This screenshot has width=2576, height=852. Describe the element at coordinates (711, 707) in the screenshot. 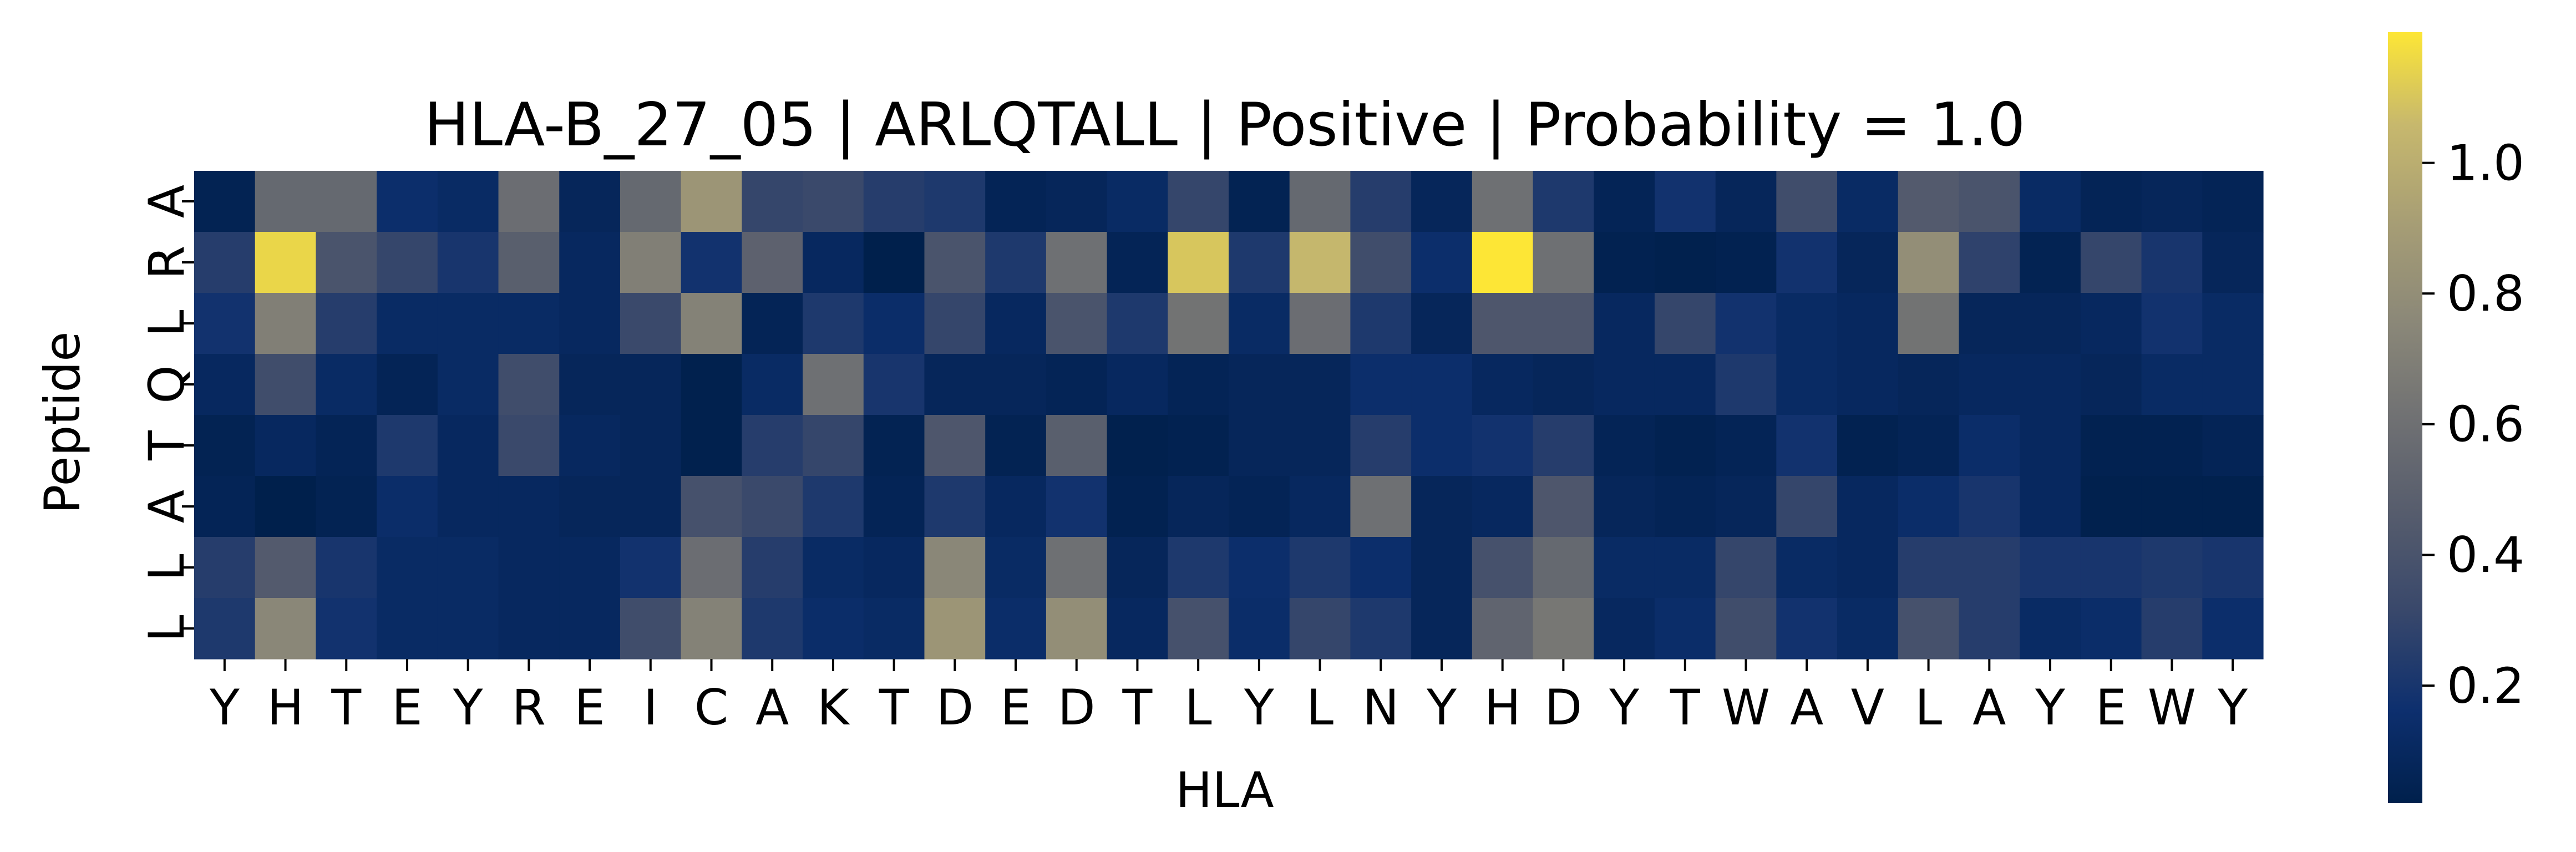

I see `x-tick-label: C` at that location.